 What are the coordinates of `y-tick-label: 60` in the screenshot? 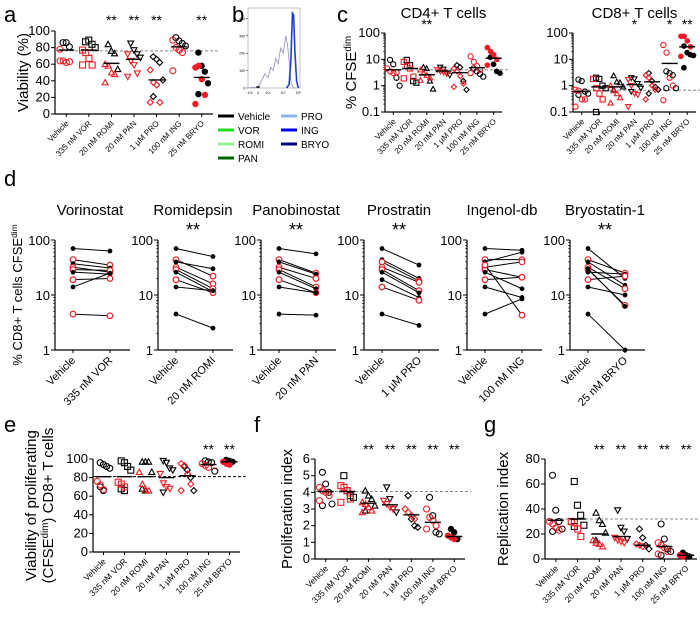 It's located at (43, 63).